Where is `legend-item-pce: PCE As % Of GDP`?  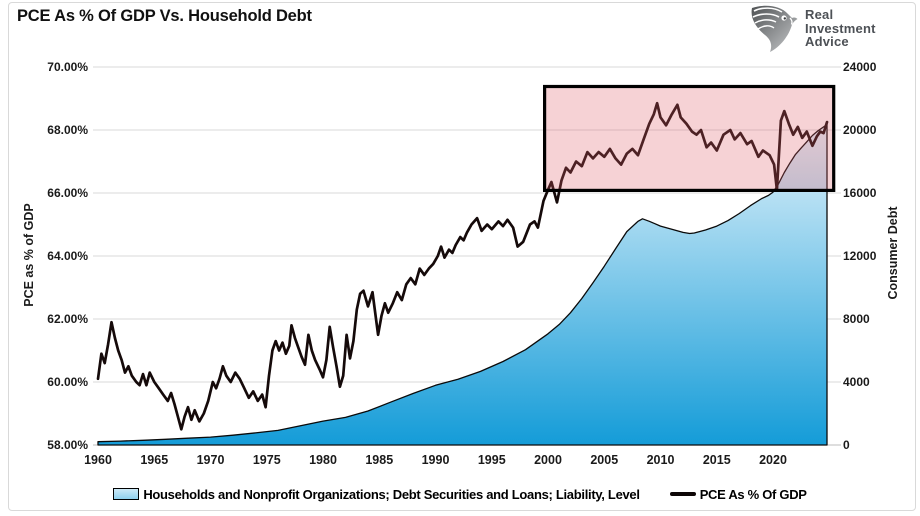
legend-item-pce: PCE As % Of GDP is located at coordinates (738, 494).